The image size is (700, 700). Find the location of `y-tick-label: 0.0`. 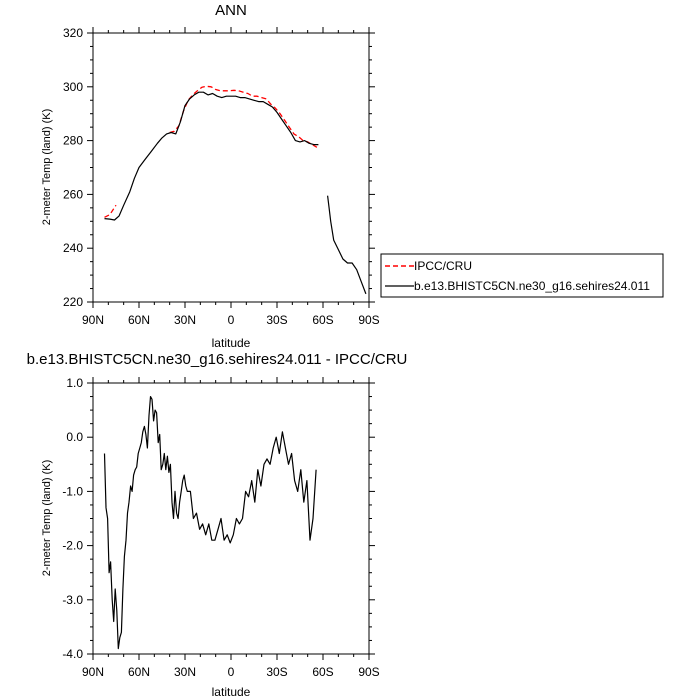

y-tick-label: 0.0 is located at coordinates (74, 437).